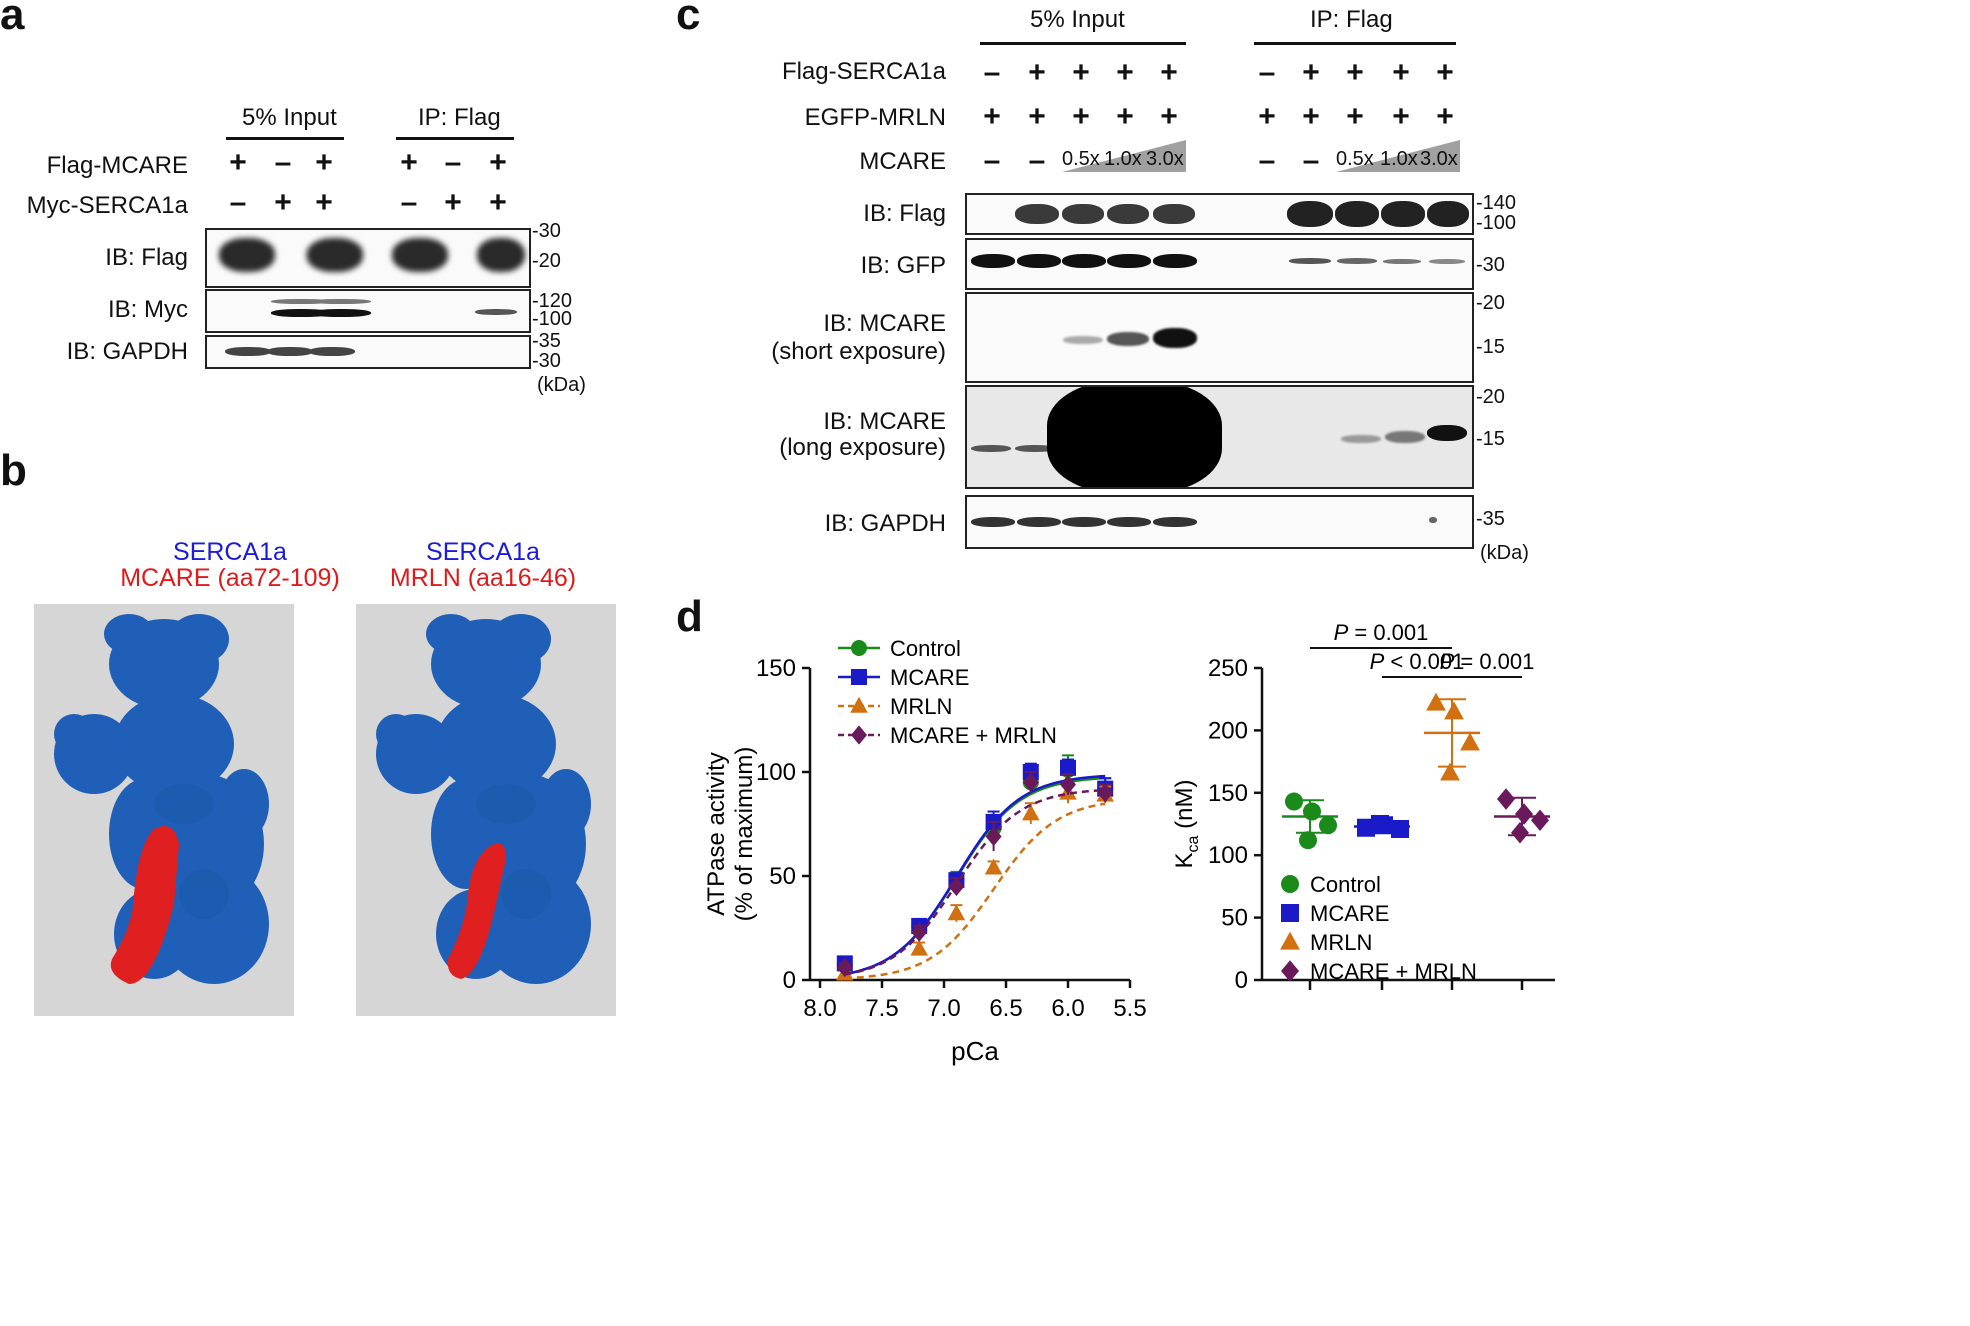  Describe the element at coordinates (1219, 214) in the screenshot. I see `c-blot-flag` at that location.